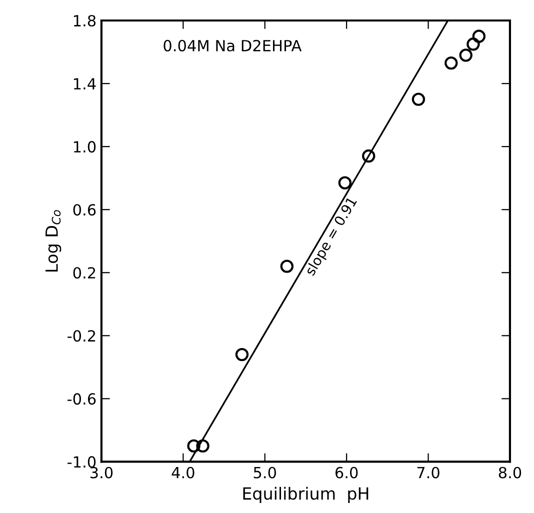 This screenshot has height=513, width=534. What do you see at coordinates (233, 46) in the screenshot?
I see `annotation: 0.04M Na D2EHPA` at bounding box center [233, 46].